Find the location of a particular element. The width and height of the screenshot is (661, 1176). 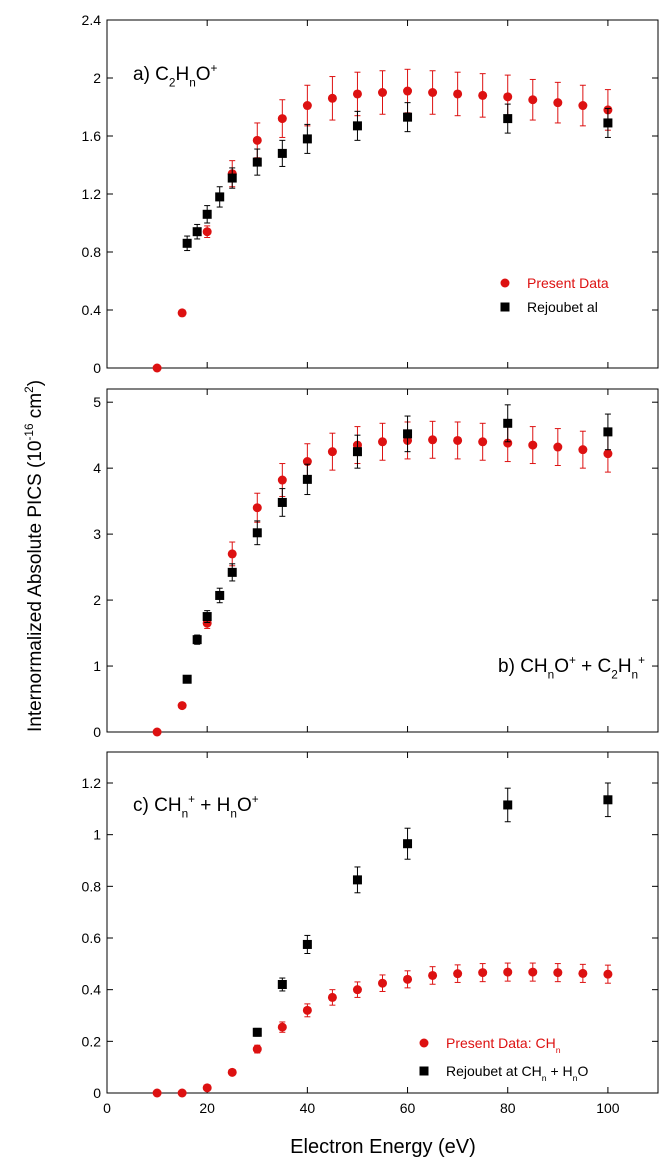

y-tick-label: 0.2 is located at coordinates (92, 1041).